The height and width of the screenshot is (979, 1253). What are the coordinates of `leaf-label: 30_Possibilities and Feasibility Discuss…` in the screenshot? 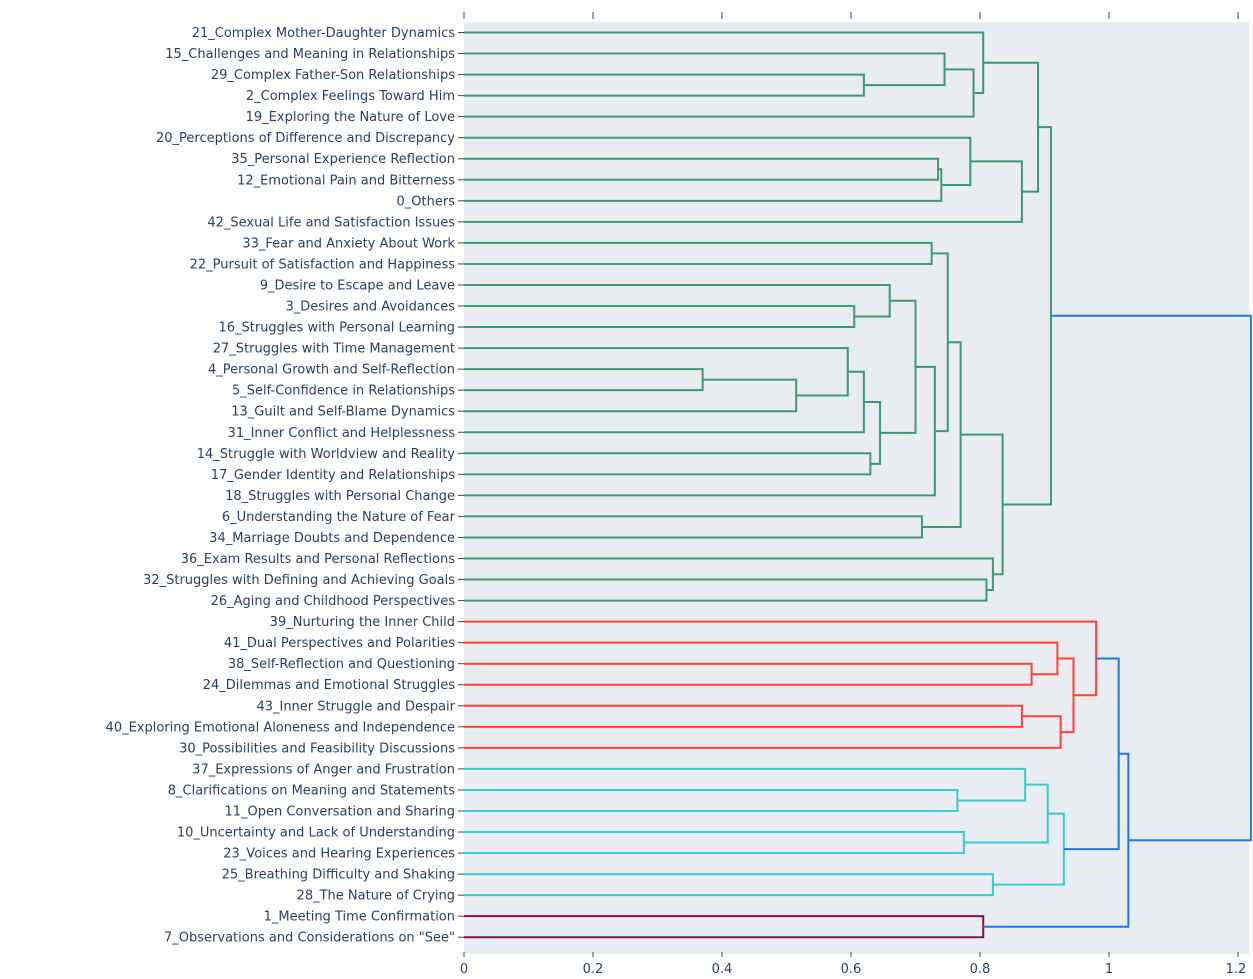 It's located at (317, 748).